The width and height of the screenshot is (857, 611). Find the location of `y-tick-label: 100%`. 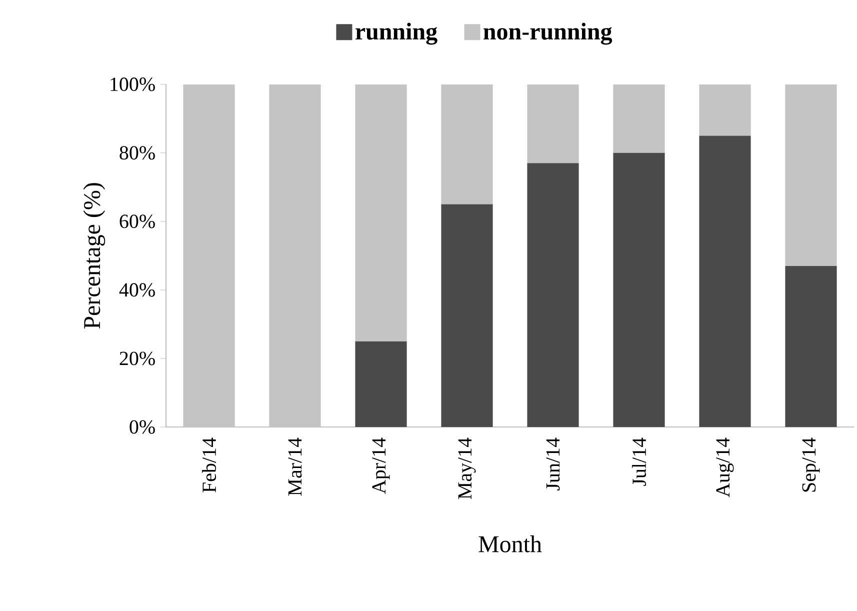

y-tick-label: 100% is located at coordinates (132, 85).